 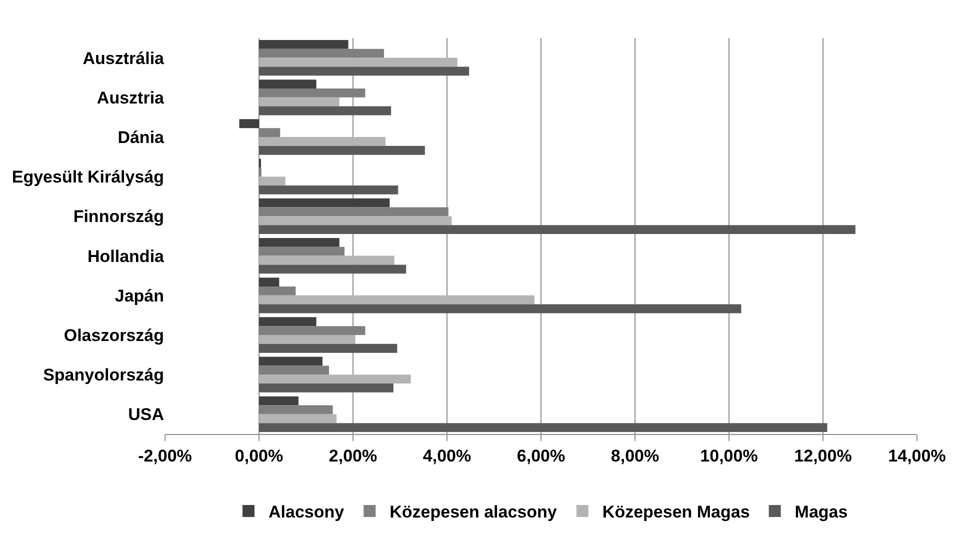 What do you see at coordinates (306, 512) in the screenshot?
I see `legend-label: Alacsony` at bounding box center [306, 512].